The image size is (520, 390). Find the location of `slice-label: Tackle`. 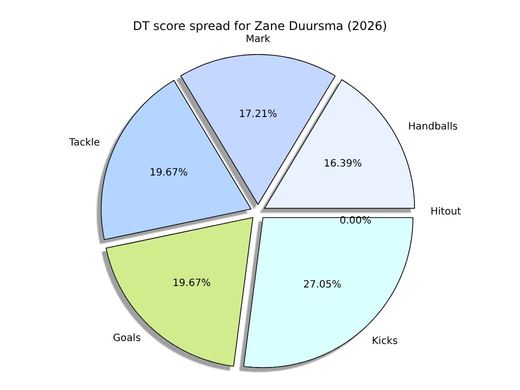

slice-label: Tackle is located at coordinates (84, 142).